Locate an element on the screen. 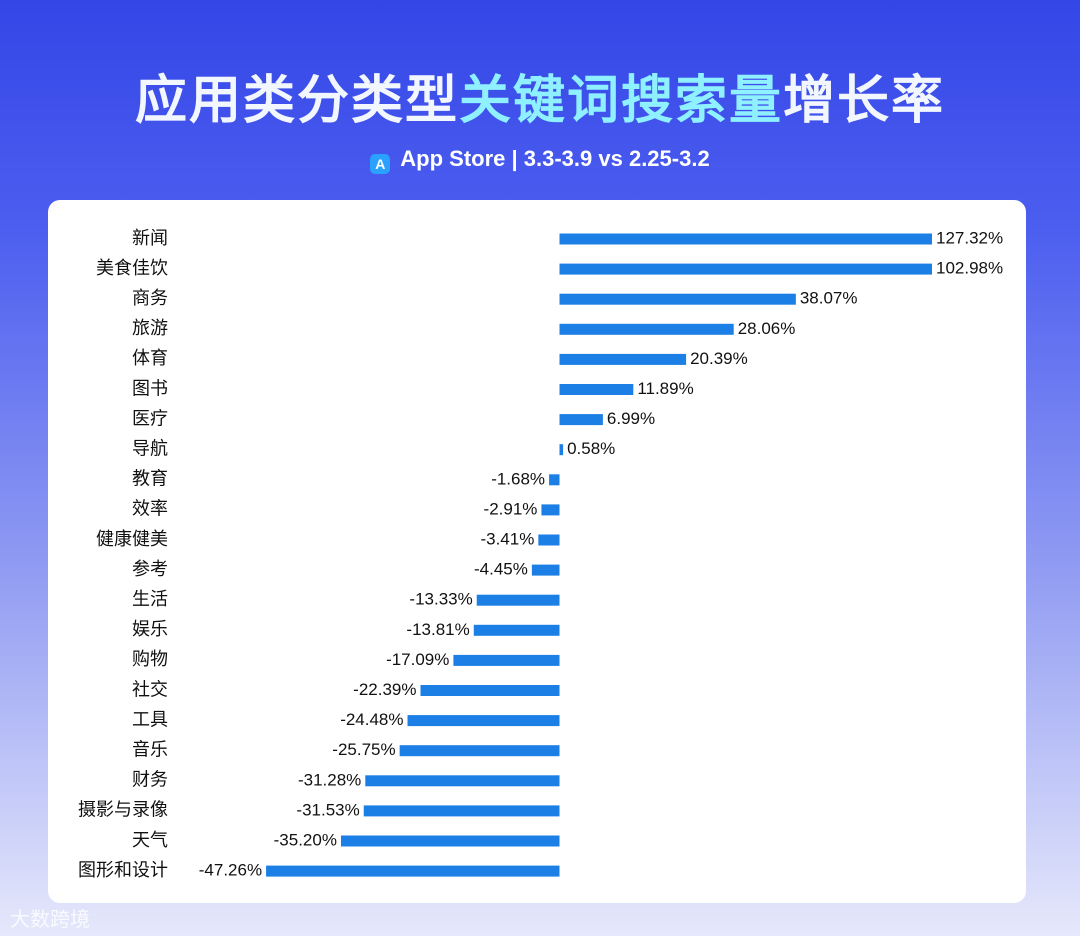 This screenshot has height=936, width=1080. category-label: 财务 is located at coordinates (150, 780).